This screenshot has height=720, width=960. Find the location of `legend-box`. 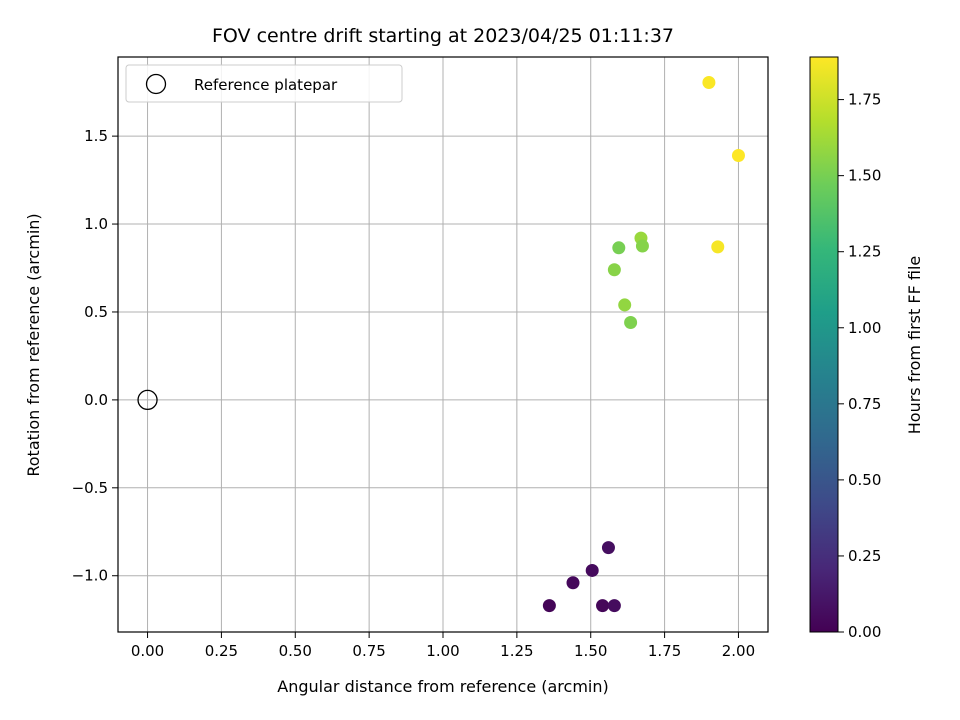

legend-box is located at coordinates (264, 83).